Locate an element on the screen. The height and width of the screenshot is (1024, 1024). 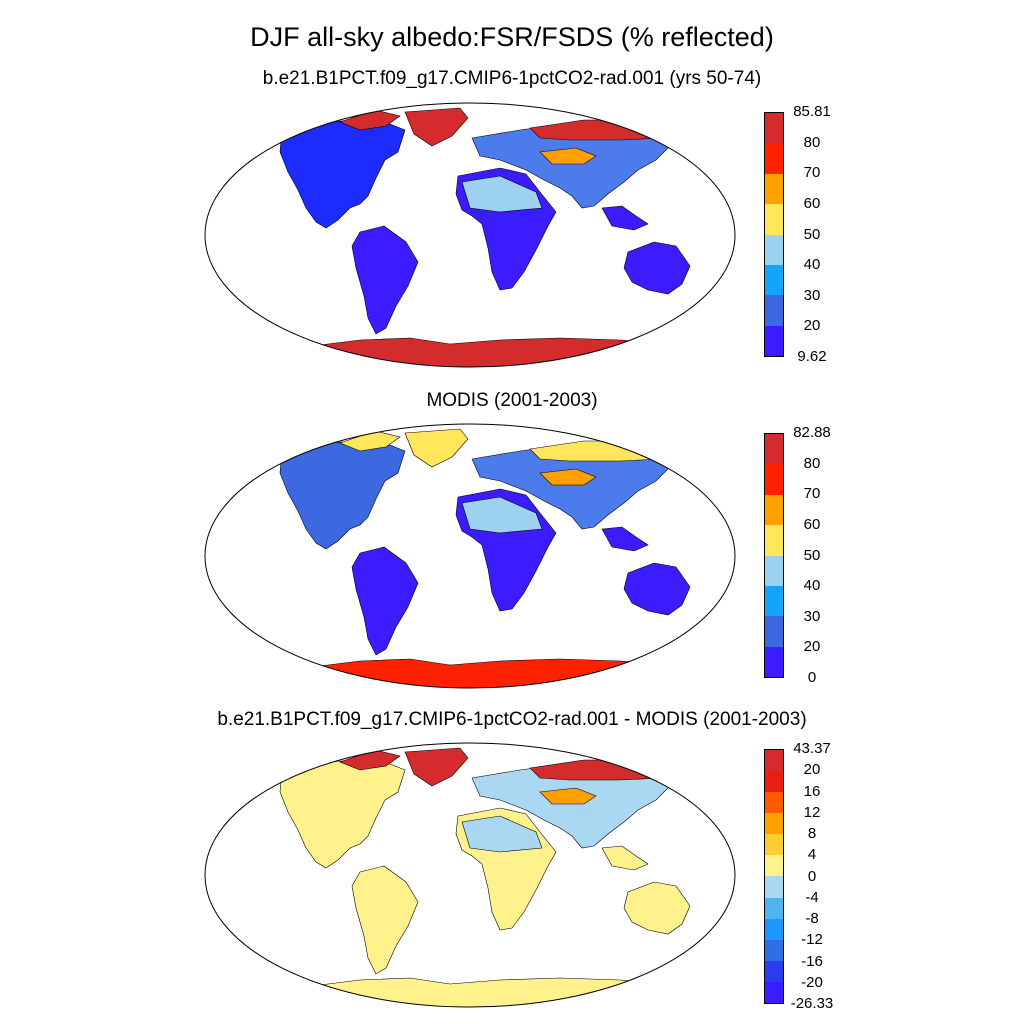
colorbar-tick-label: 16 is located at coordinates (812, 791).